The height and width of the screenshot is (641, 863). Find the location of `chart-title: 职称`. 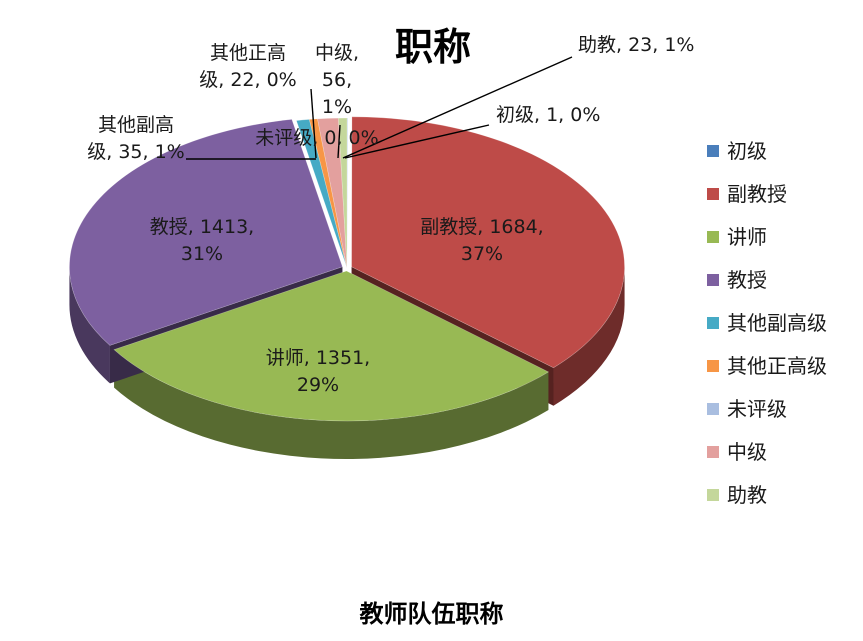

chart-title: 职称 is located at coordinates (433, 47).